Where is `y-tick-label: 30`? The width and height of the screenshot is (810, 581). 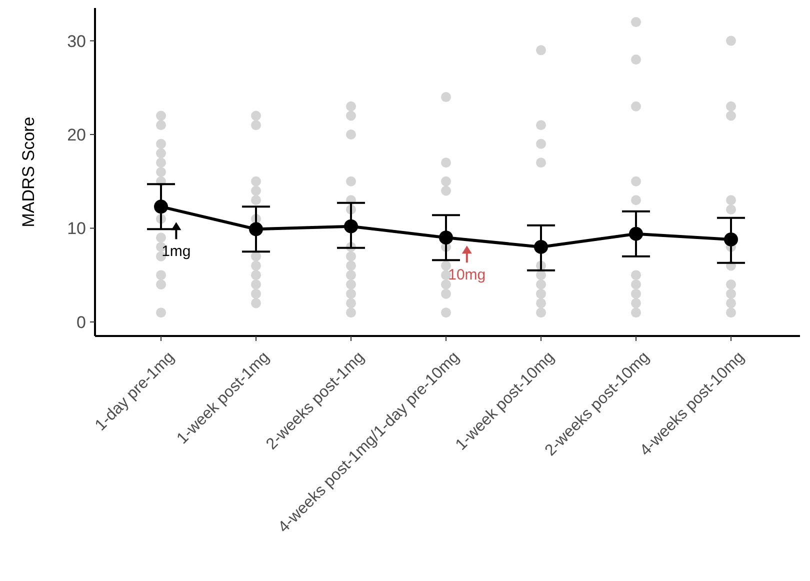 y-tick-label: 30 is located at coordinates (76, 41).